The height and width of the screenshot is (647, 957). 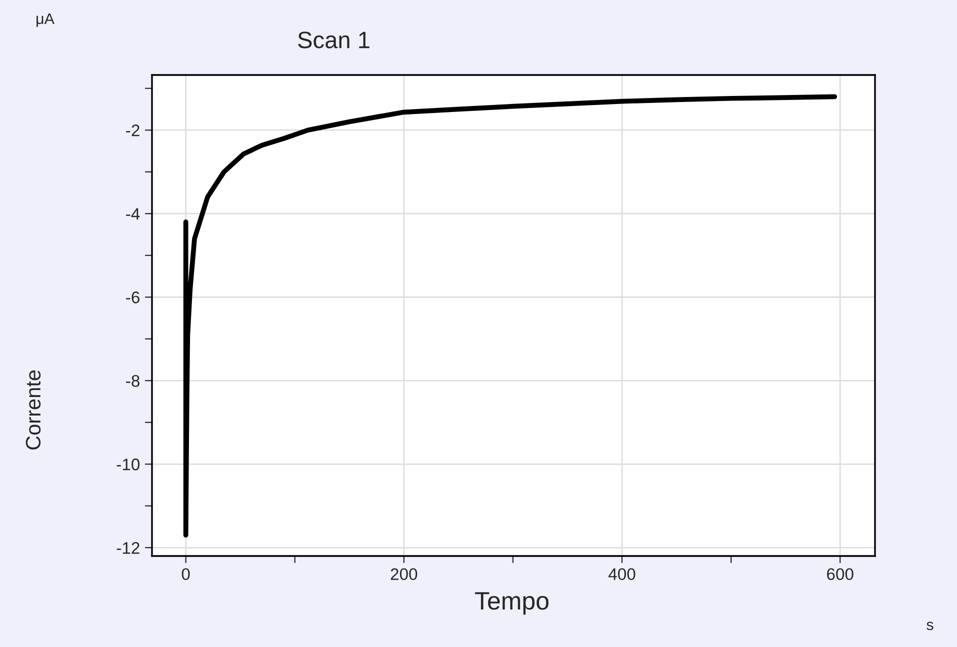 I want to click on y-tick-label: -6, so click(x=133, y=298).